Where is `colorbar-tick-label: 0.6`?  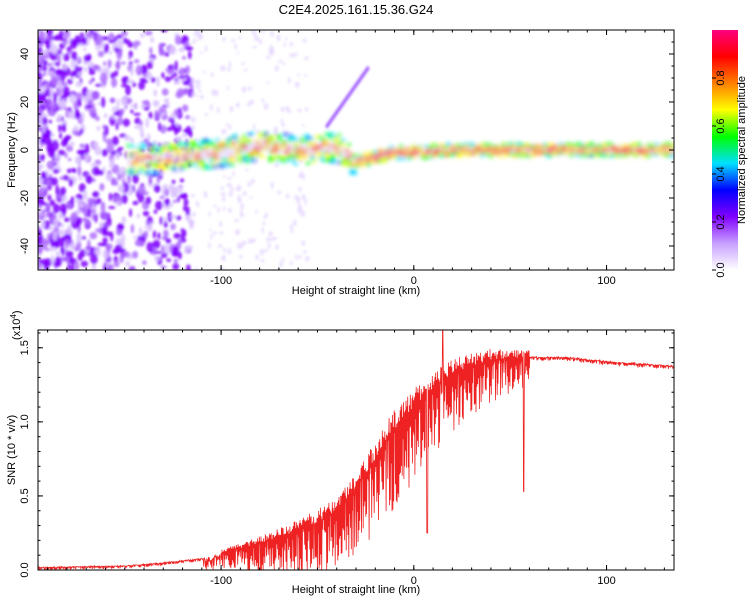 colorbar-tick-label: 0.6 is located at coordinates (721, 125).